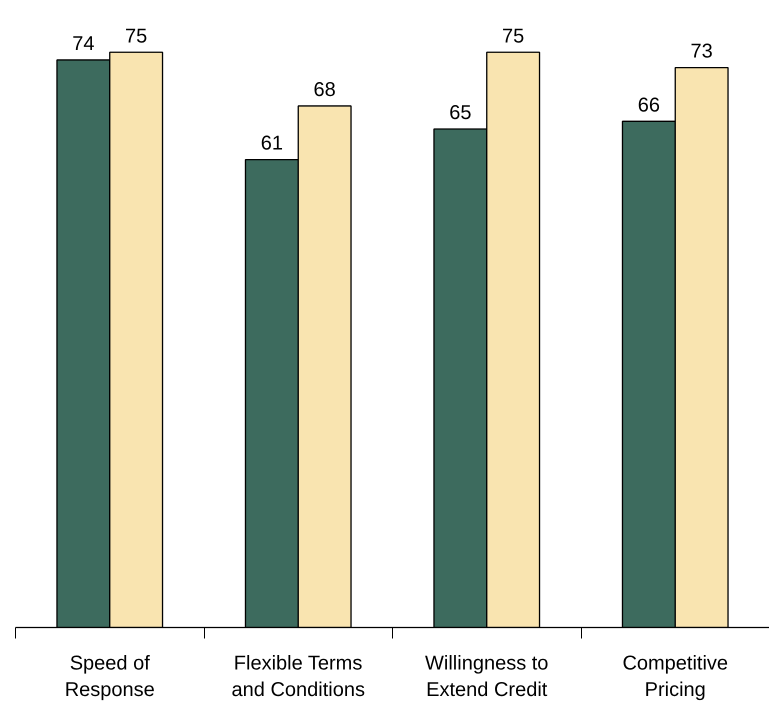 Image resolution: width=769 pixels, height=709 pixels. What do you see at coordinates (325, 89) in the screenshot?
I see `data-label: 68` at bounding box center [325, 89].